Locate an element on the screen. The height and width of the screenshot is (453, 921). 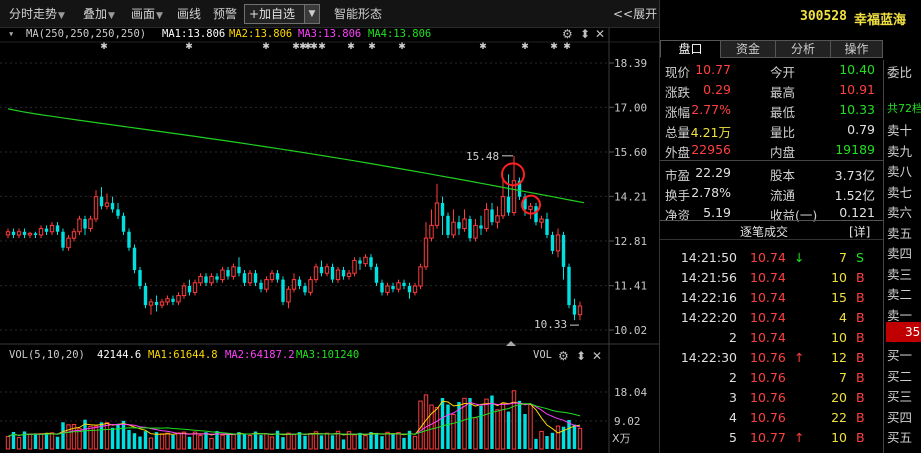
low-price-label: 10.33 is located at coordinates (550, 324).